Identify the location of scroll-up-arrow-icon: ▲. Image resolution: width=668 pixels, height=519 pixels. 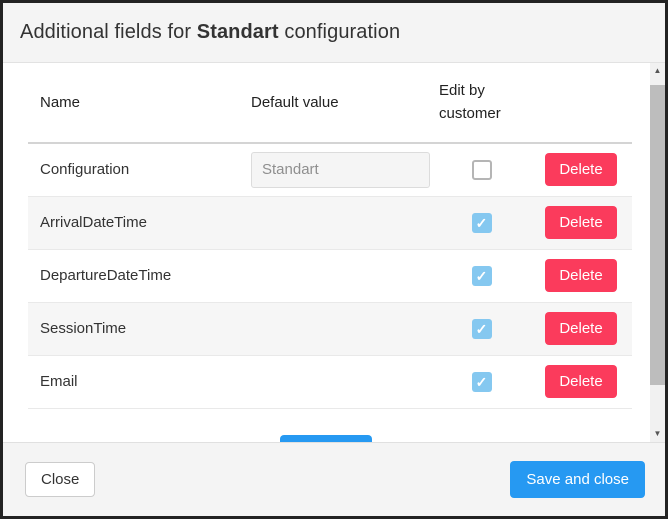
(657, 71).